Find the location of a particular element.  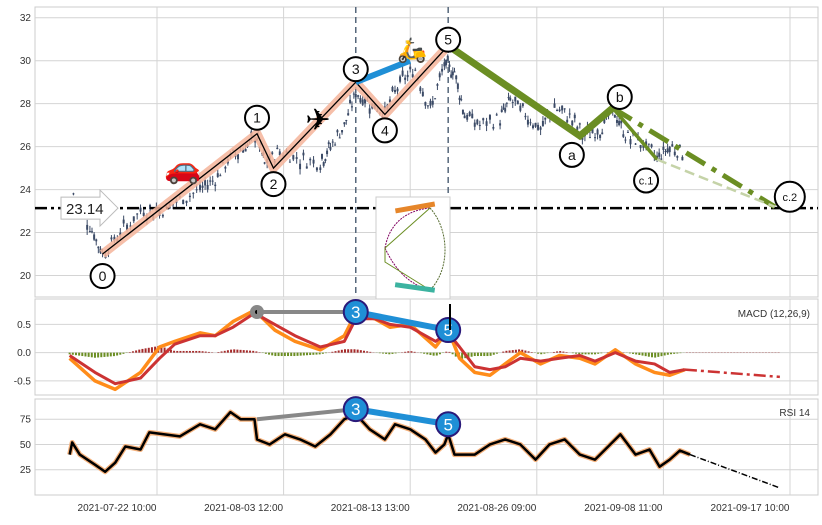

price-y-tick-label: 32 is located at coordinates (26, 18).